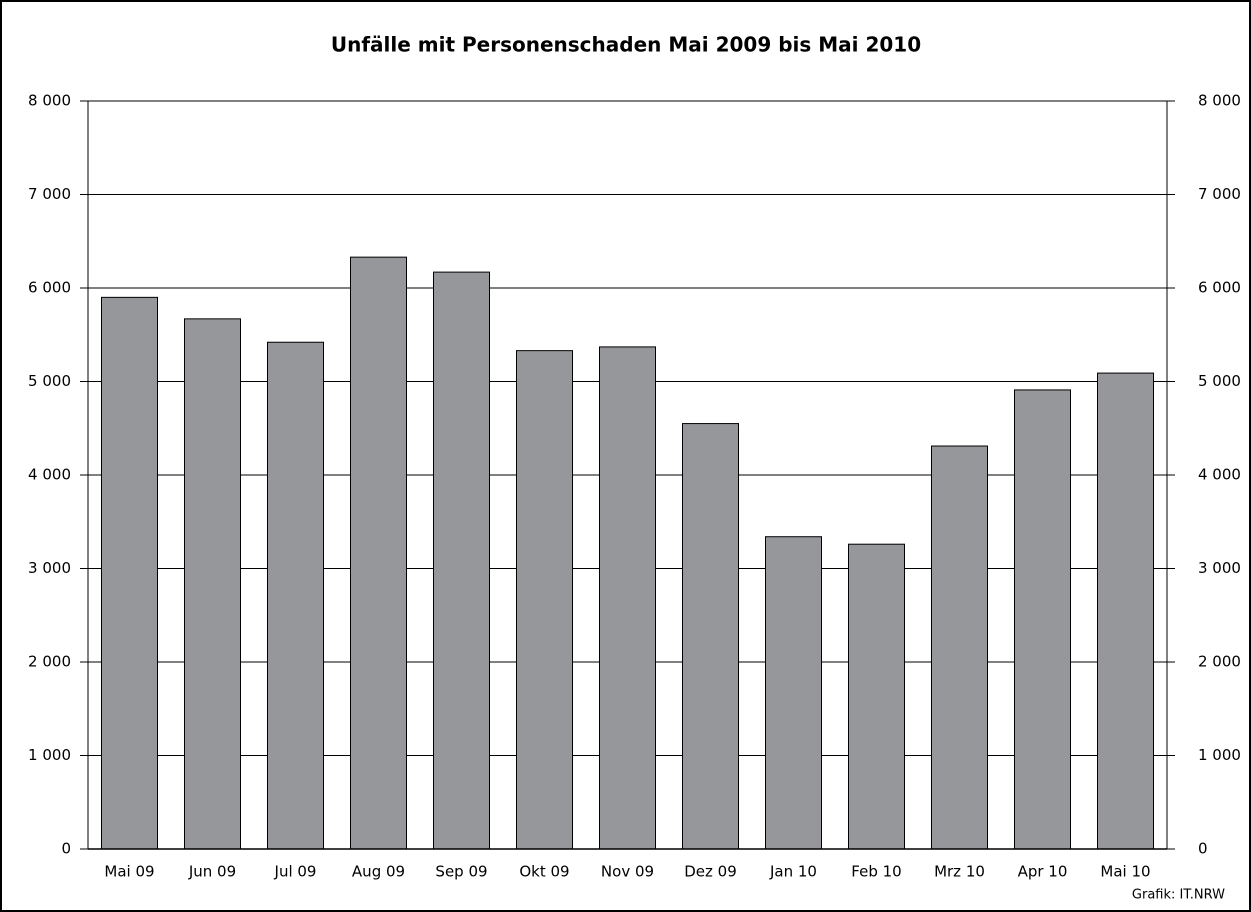  What do you see at coordinates (49, 755) in the screenshot?
I see `y-tick-label: 1 000` at bounding box center [49, 755].